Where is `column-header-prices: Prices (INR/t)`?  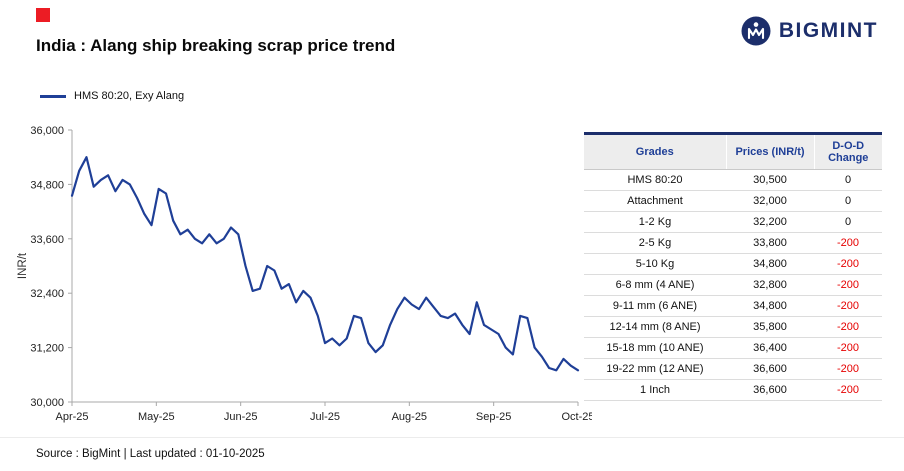
column-header-prices: Prices (INR/t) is located at coordinates (769, 151).